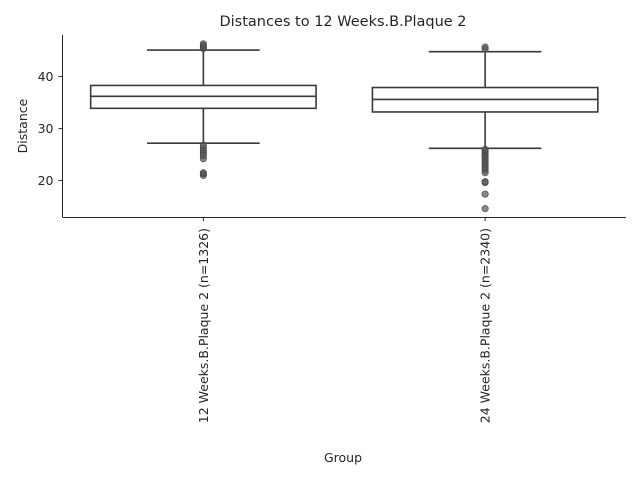 Image resolution: width=640 pixels, height=480 pixels. What do you see at coordinates (203, 325) in the screenshot?
I see `x-tick-label: 12 Weeks.B.Plaque 2 (n=1326)` at bounding box center [203, 325].